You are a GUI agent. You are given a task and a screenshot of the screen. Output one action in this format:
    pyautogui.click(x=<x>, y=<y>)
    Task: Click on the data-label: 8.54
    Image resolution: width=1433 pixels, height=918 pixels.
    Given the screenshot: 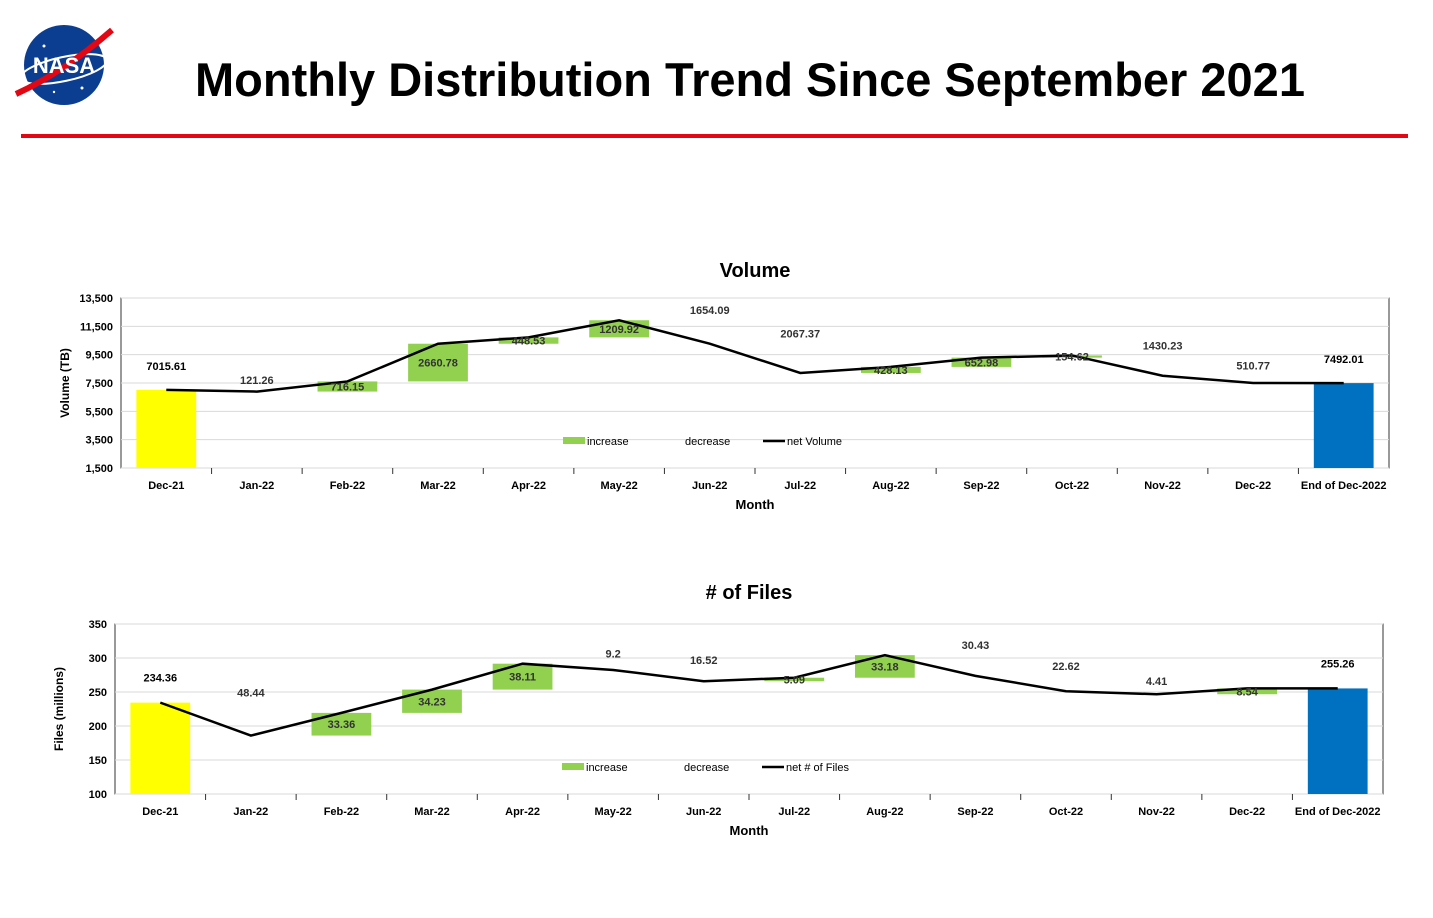 What is the action you would take?
    pyautogui.click(x=1247, y=692)
    